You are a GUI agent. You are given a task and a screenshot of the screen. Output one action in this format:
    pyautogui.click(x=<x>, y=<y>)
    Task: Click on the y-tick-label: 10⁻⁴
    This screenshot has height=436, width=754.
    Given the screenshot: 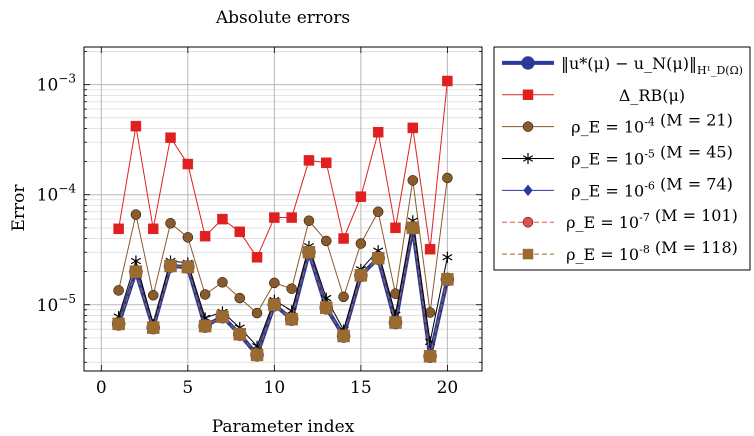 What is the action you would take?
    pyautogui.click(x=57, y=194)
    